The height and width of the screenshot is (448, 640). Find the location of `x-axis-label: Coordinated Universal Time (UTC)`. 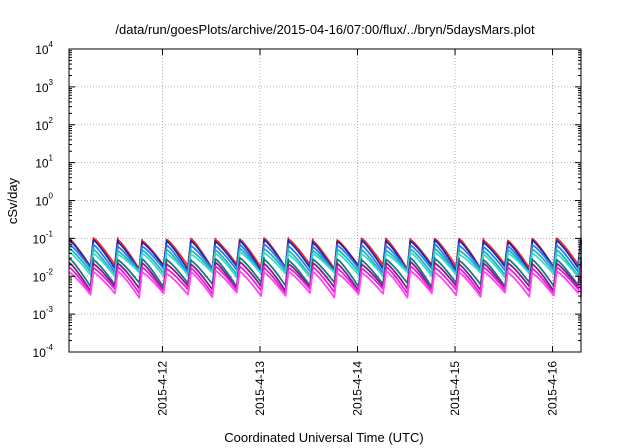

x-axis-label: Coordinated Universal Time (UTC) is located at coordinates (323, 437).